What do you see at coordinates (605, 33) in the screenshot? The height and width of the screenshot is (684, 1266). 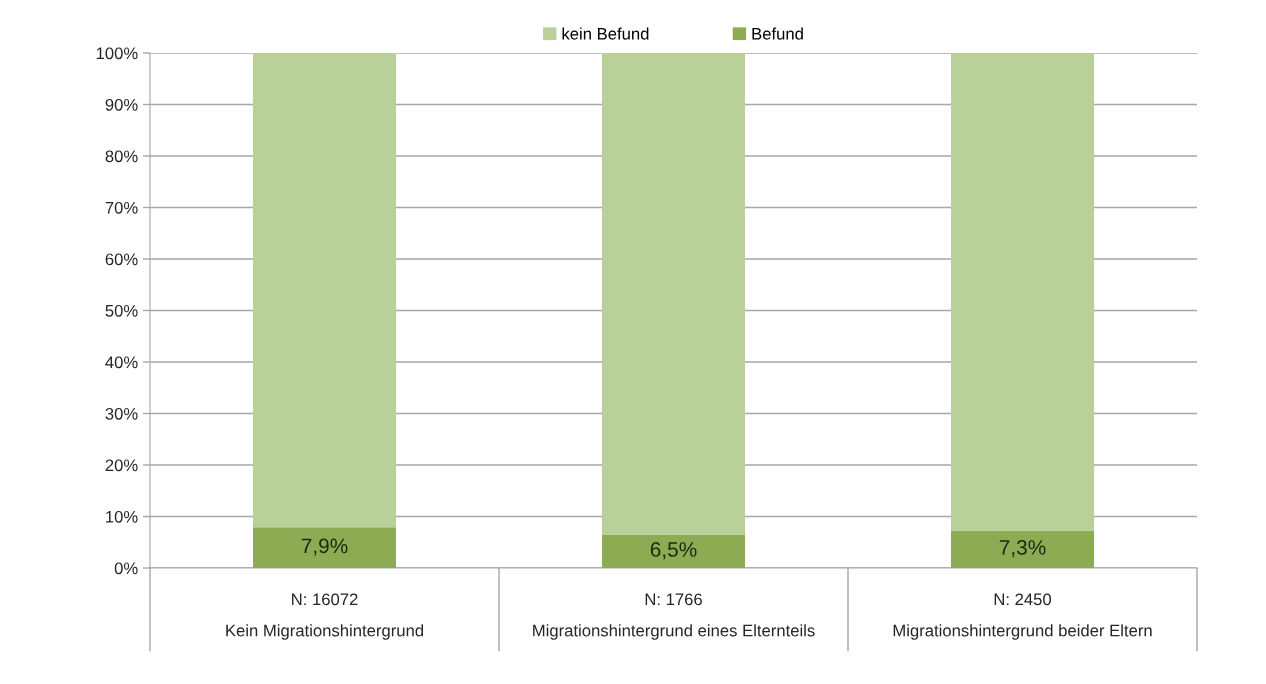 I see `legend-label: kein Befund` at bounding box center [605, 33].